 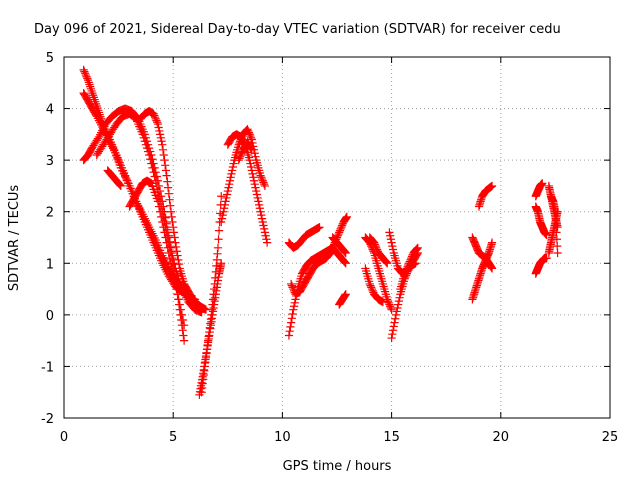 I want to click on series-s3, so click(x=134, y=224).